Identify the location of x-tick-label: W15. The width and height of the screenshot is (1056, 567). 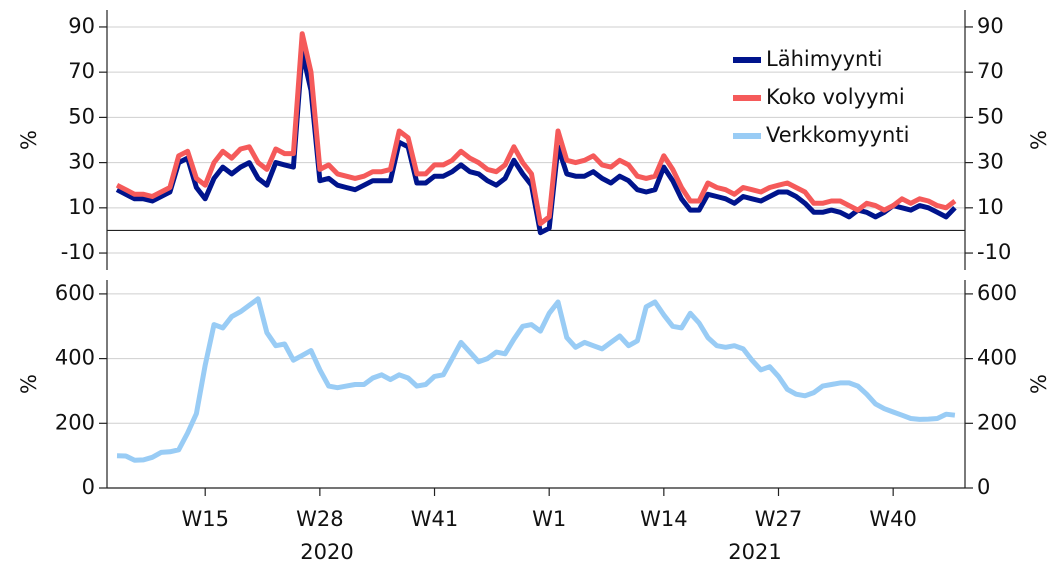
(205, 519).